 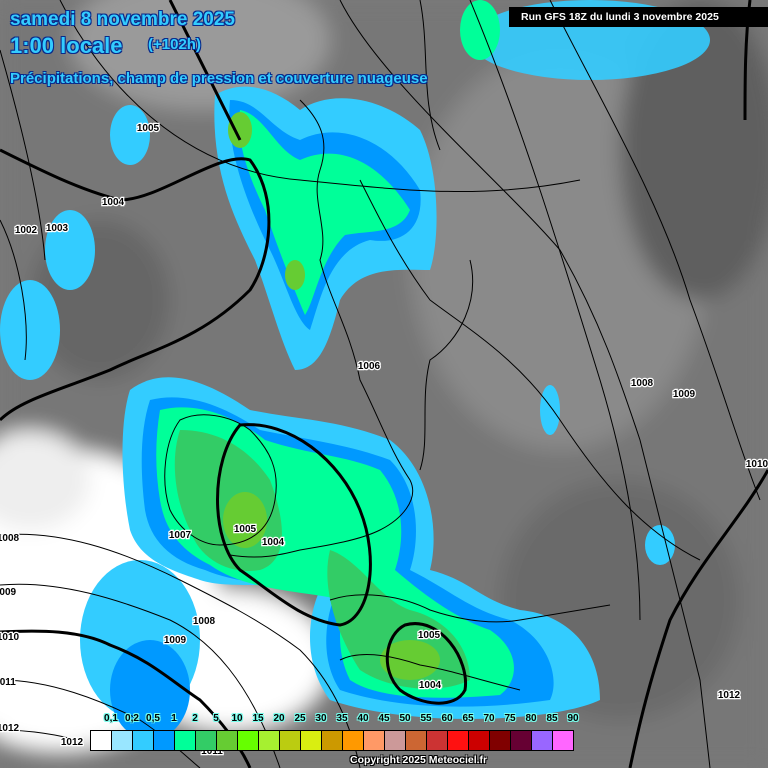 What do you see at coordinates (153, 718) in the screenshot?
I see `legend-label: 0,5` at bounding box center [153, 718].